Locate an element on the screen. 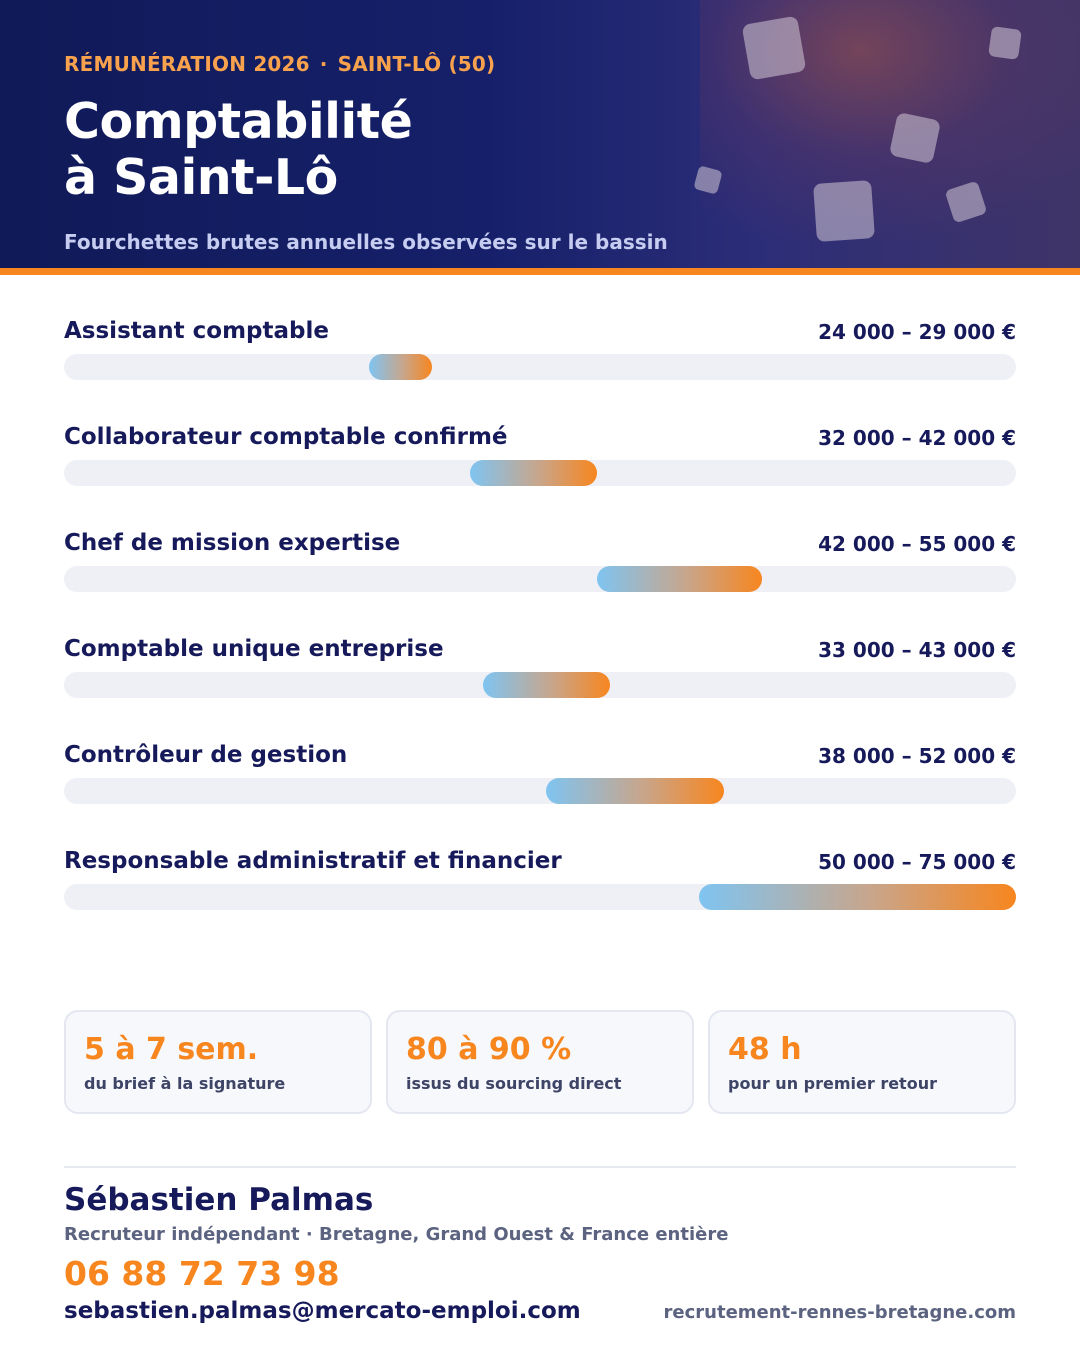  salary-range: 38 000 – 52 000 € is located at coordinates (917, 756).